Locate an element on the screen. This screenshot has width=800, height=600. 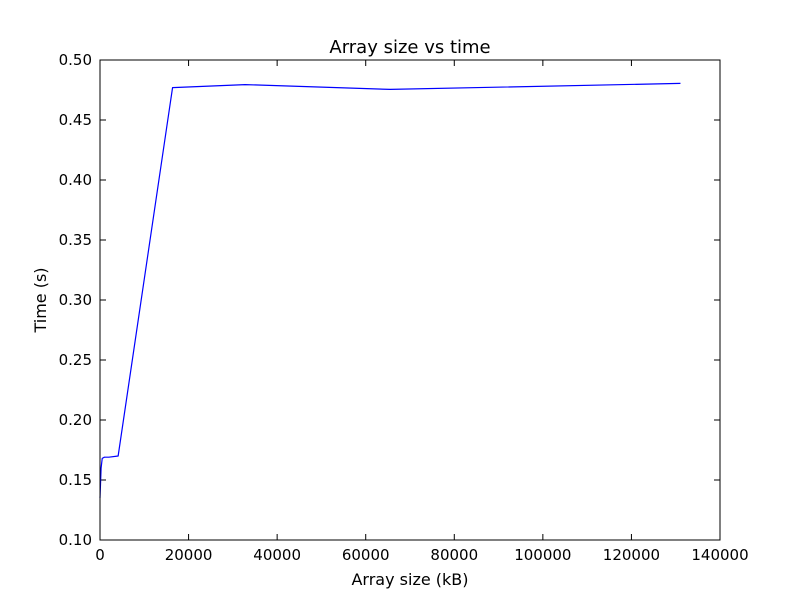
y-tick-label: 0.45 is located at coordinates (75, 120).